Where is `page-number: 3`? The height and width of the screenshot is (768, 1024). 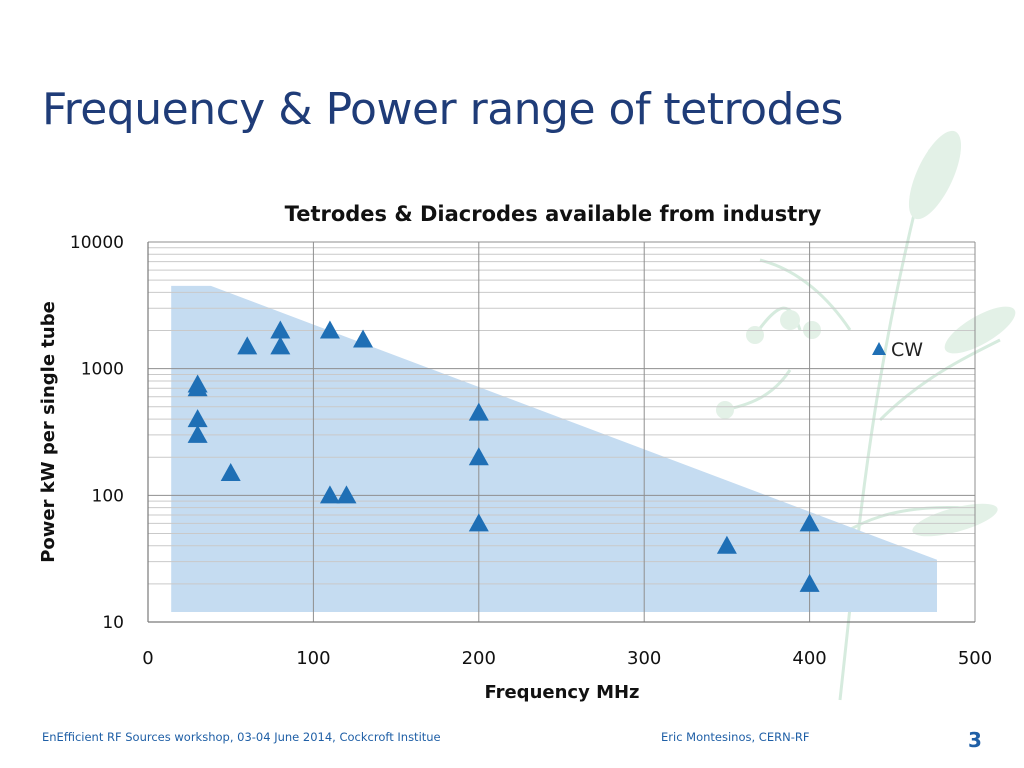 page-number: 3 is located at coordinates (975, 740).